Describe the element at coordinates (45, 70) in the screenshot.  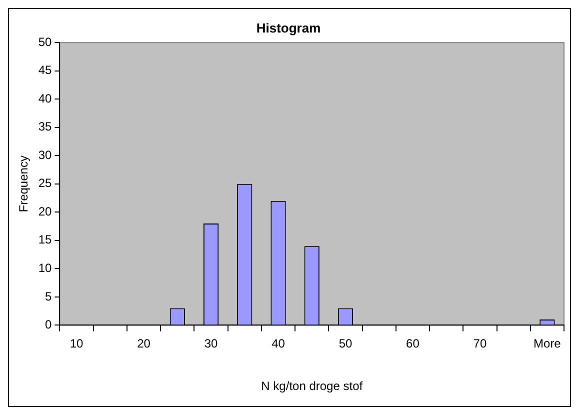
I see `y-tick-label: 45` at that location.